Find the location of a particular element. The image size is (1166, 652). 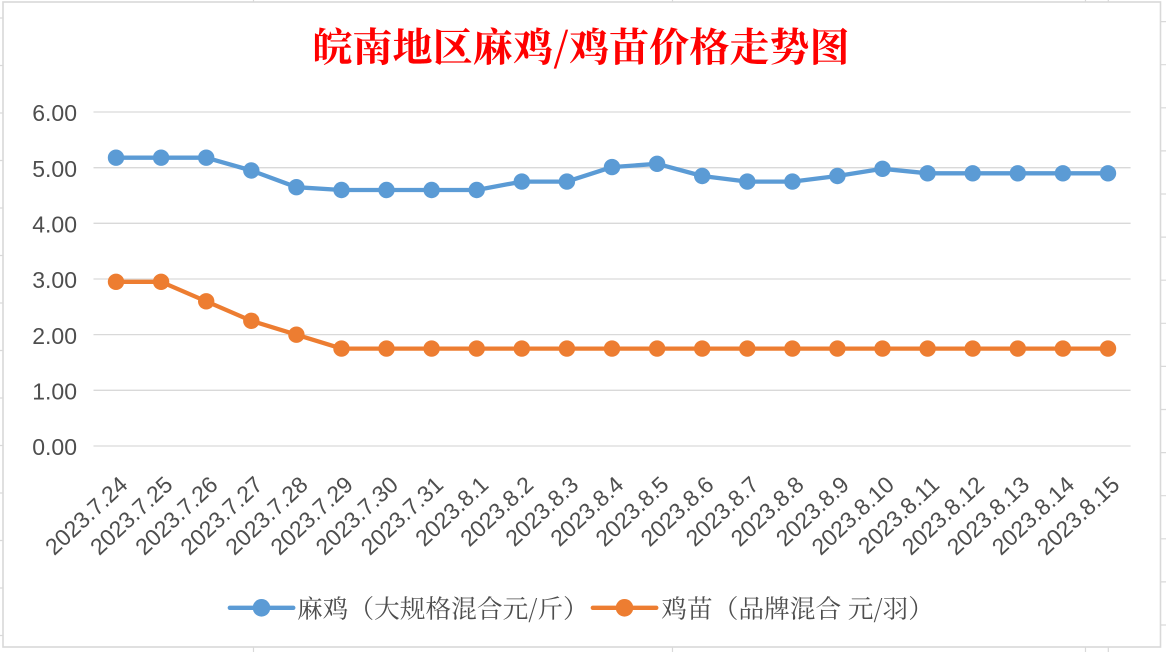

svg-text: 1.00 is located at coordinates (54, 392).